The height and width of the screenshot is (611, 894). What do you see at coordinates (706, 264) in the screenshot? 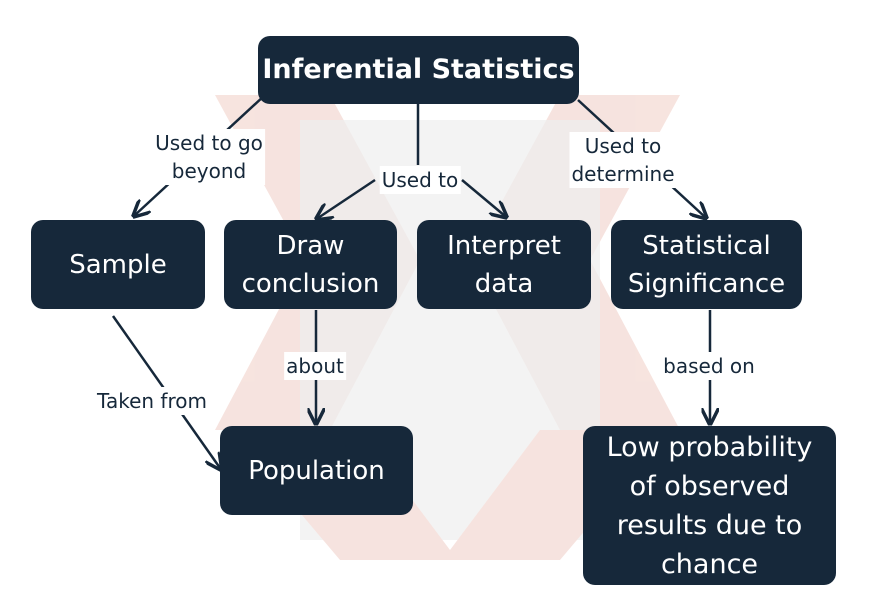
I see `node-statistical-significance: Statistical Significance` at bounding box center [706, 264].